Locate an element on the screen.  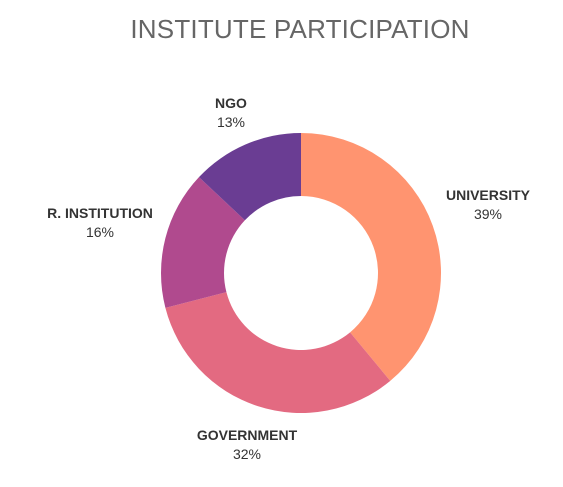
slice-label-government: GOVERNMENT 32% is located at coordinates (247, 445).